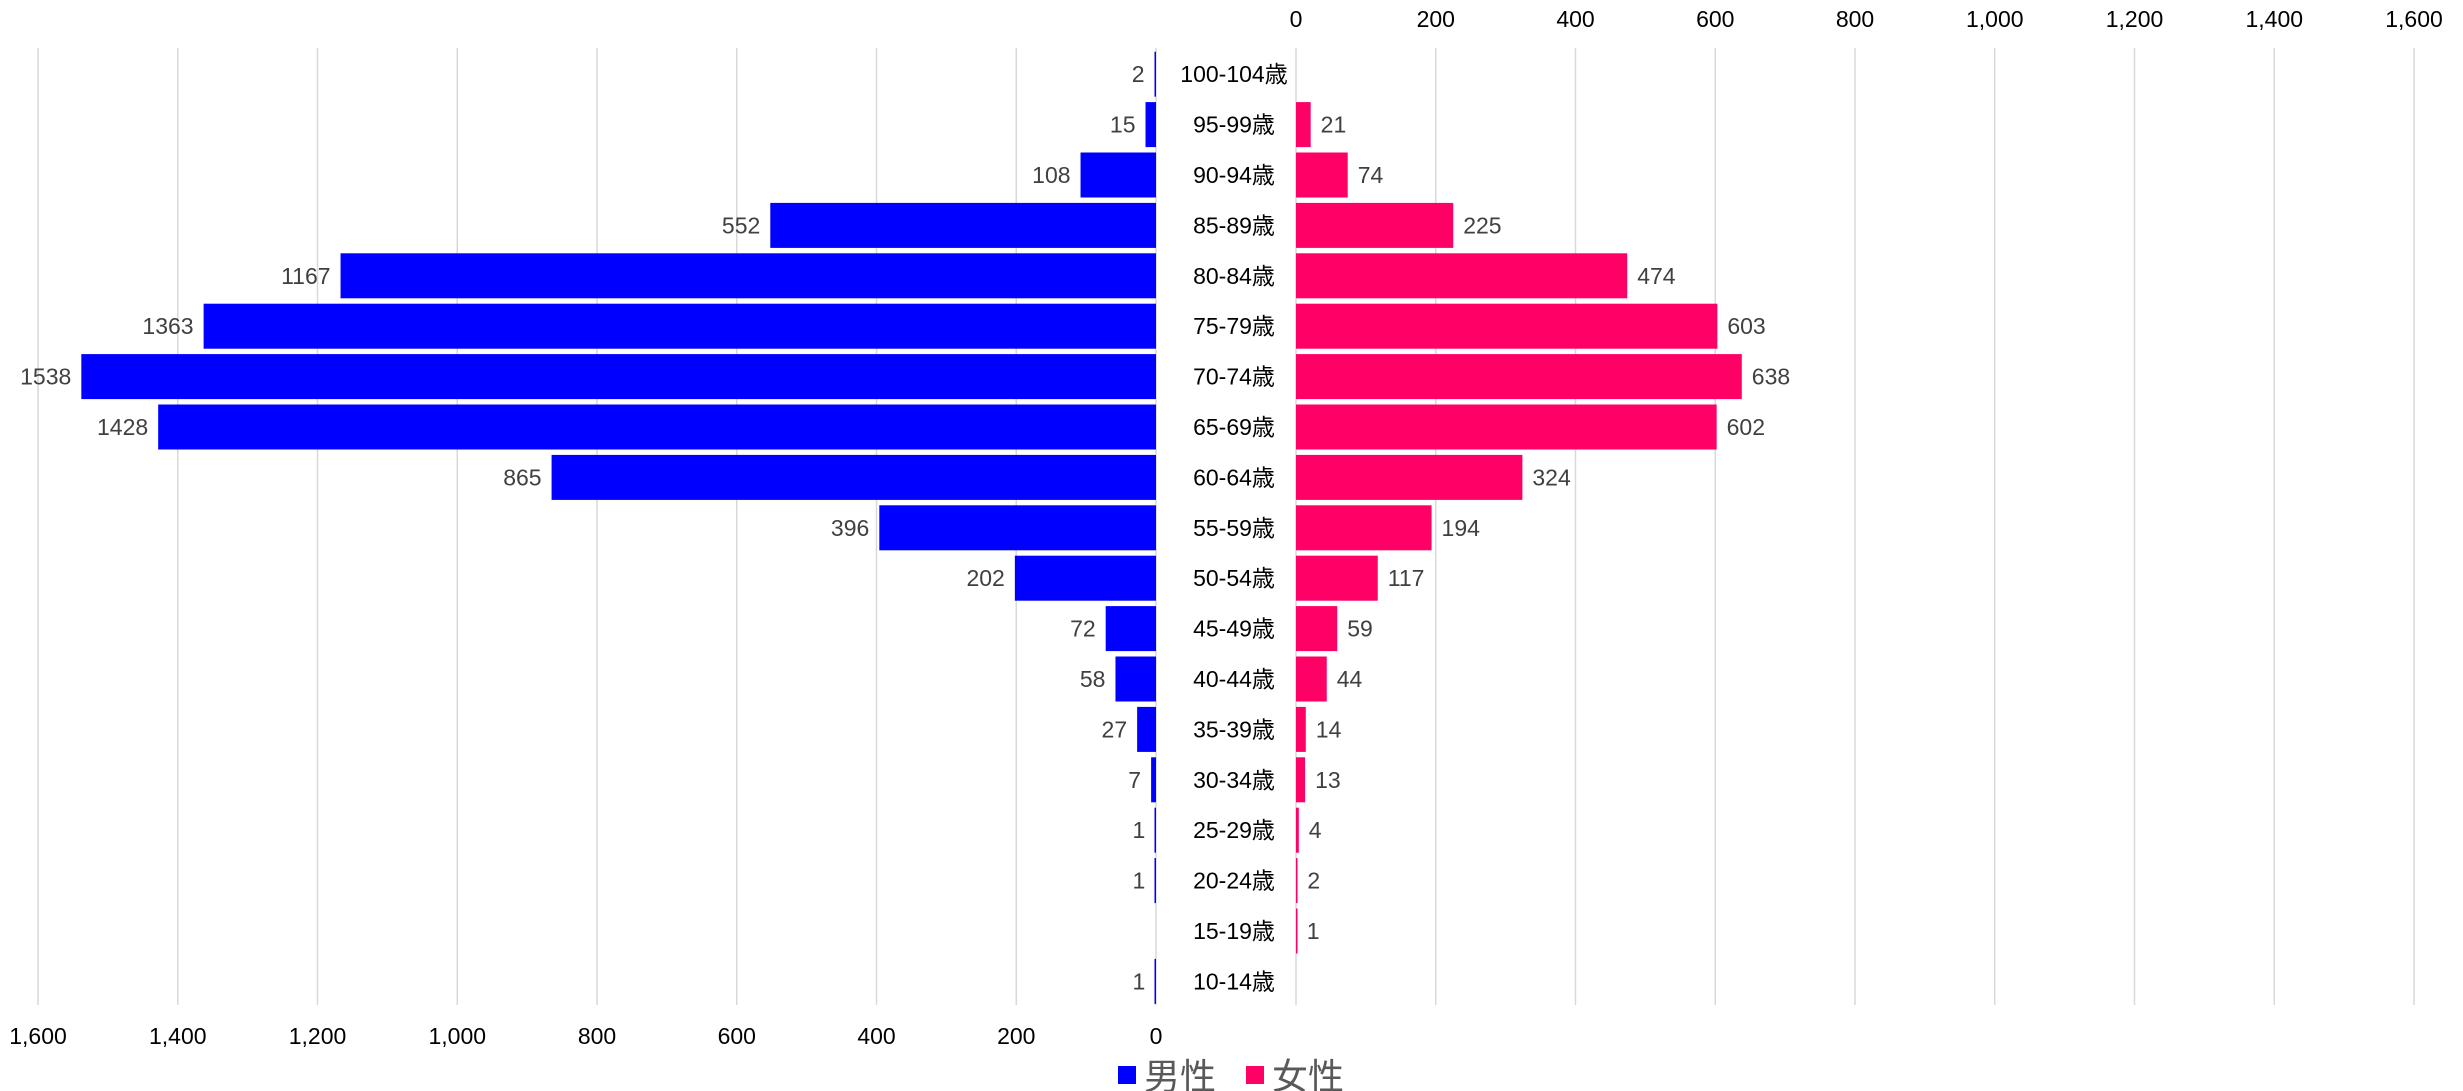 Image resolution: width=2463 pixels, height=1091 pixels. Describe the element at coordinates (1234, 679) in the screenshot. I see `category-label: 40-44歳` at that location.